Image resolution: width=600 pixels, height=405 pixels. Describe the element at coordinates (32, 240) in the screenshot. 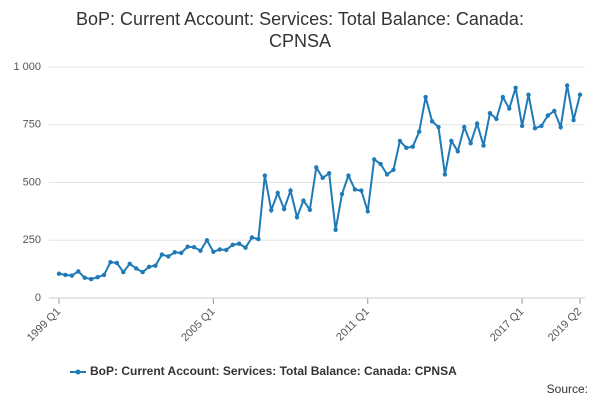

I see `y-tick-label: 250` at that location.